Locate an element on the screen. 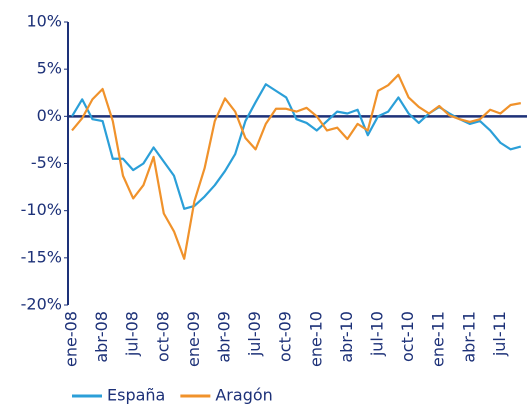 The width and height of the screenshot is (527, 408). y-tick-label: 5% is located at coordinates (49, 68).